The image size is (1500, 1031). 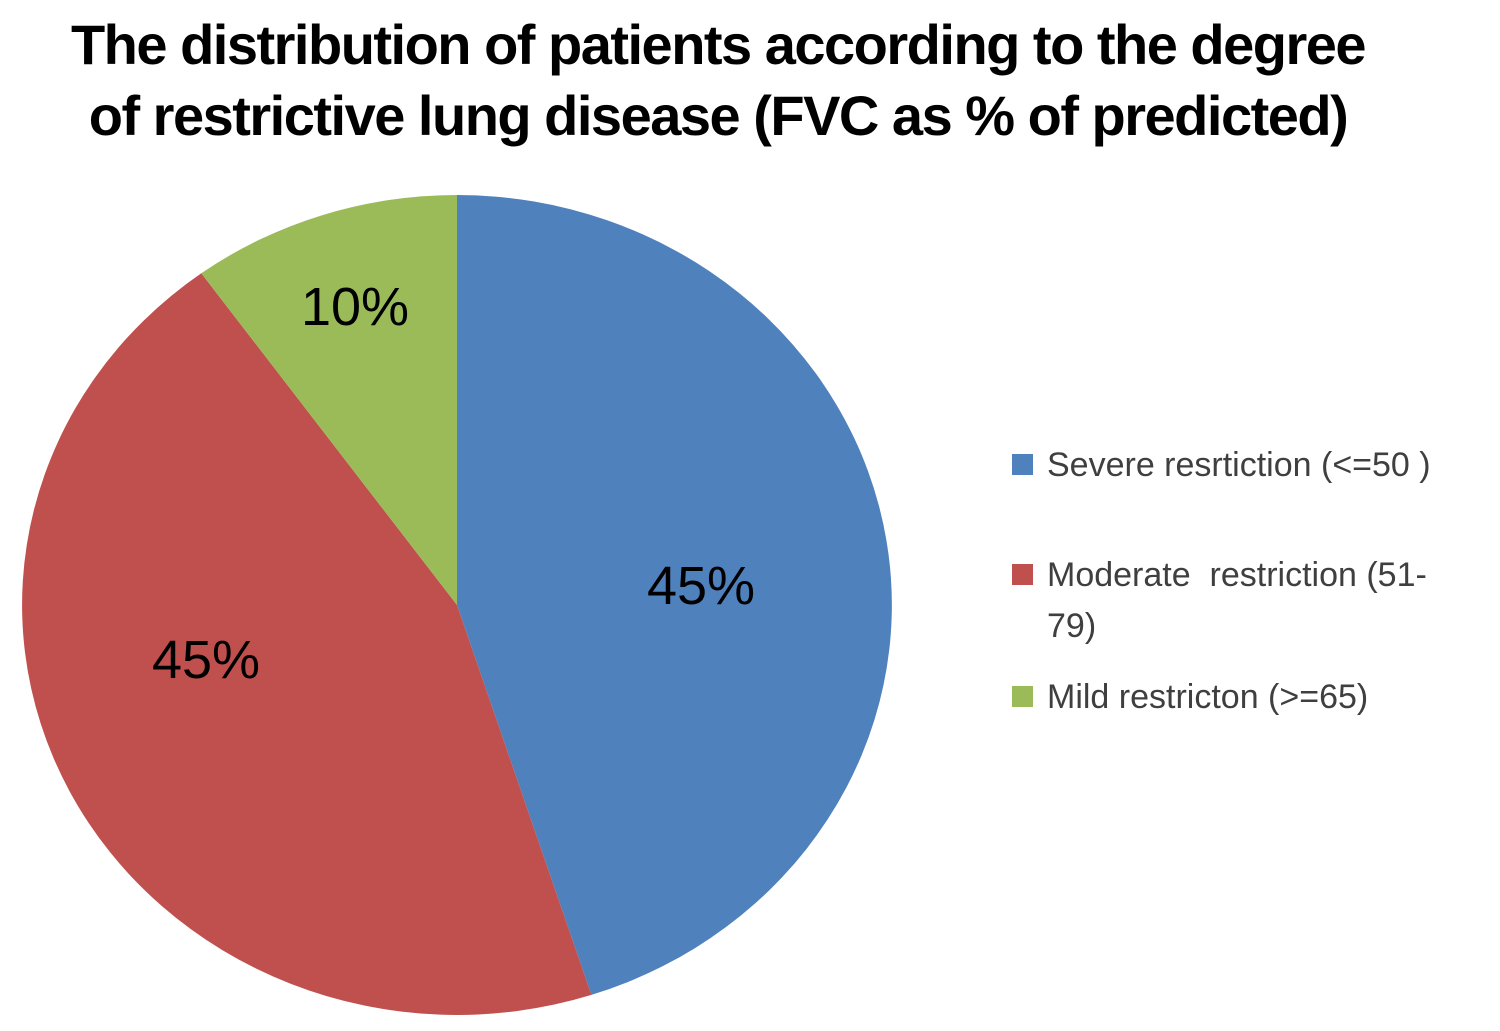 I want to click on legend-item-mild: Mild restricton (>=65), so click(x=1234, y=697).